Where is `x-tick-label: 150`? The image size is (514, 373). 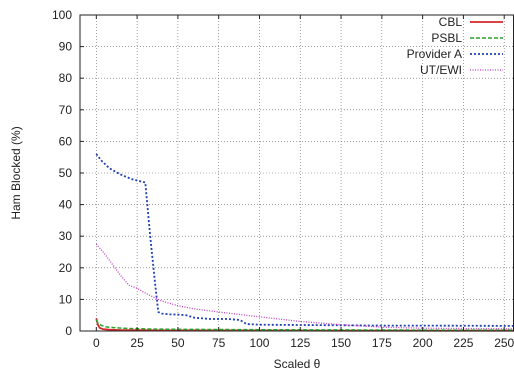 x-tick-label: 150 is located at coordinates (341, 343).